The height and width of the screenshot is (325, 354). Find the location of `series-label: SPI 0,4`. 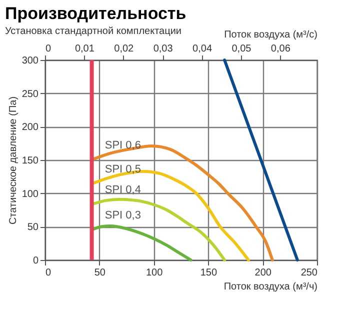

series-label: SPI 0,4 is located at coordinates (122, 190).